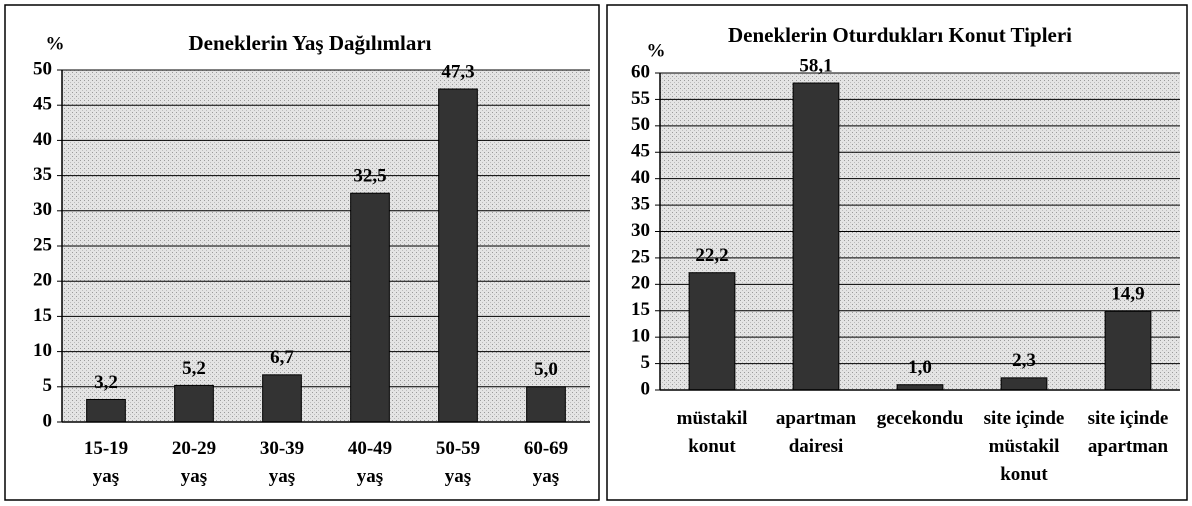  Describe the element at coordinates (815, 65) in the screenshot. I see `data-label: 58,1` at that location.